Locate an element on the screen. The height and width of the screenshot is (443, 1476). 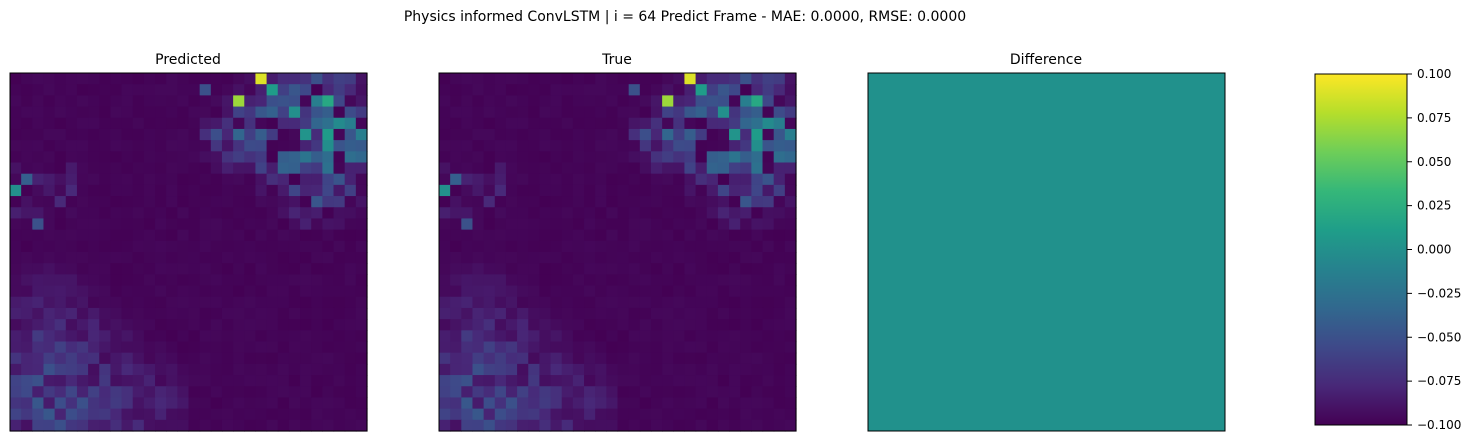
colorbar is located at coordinates (1361, 249).